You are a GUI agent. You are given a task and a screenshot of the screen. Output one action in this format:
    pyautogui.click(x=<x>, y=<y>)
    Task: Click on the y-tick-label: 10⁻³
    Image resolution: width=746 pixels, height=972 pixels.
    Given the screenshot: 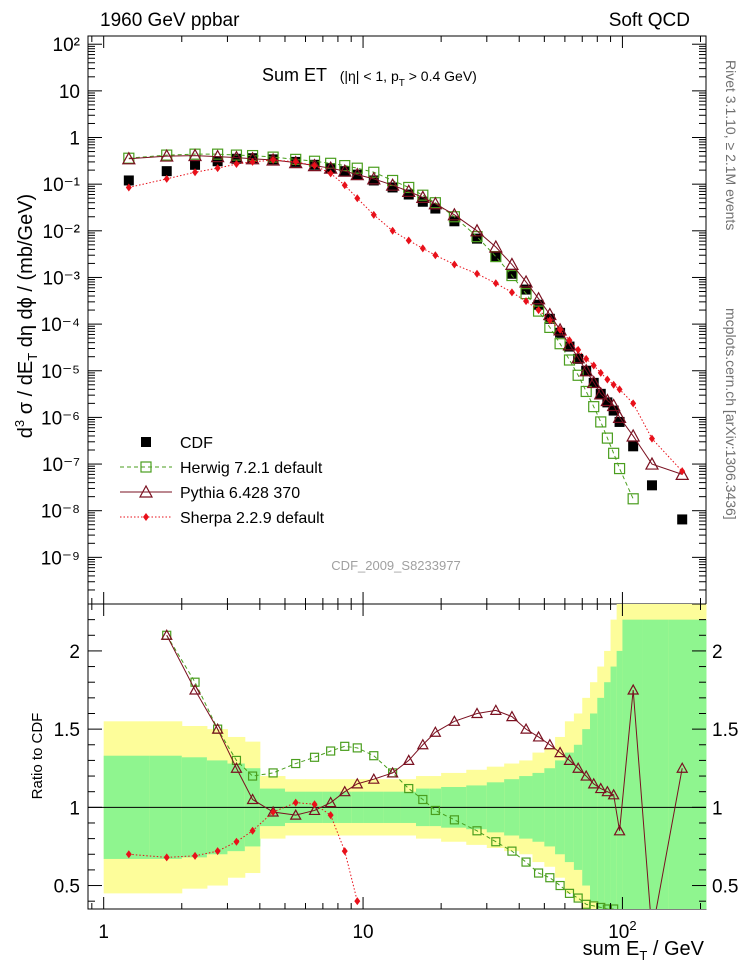 What is the action you would take?
    pyautogui.click(x=62, y=278)
    